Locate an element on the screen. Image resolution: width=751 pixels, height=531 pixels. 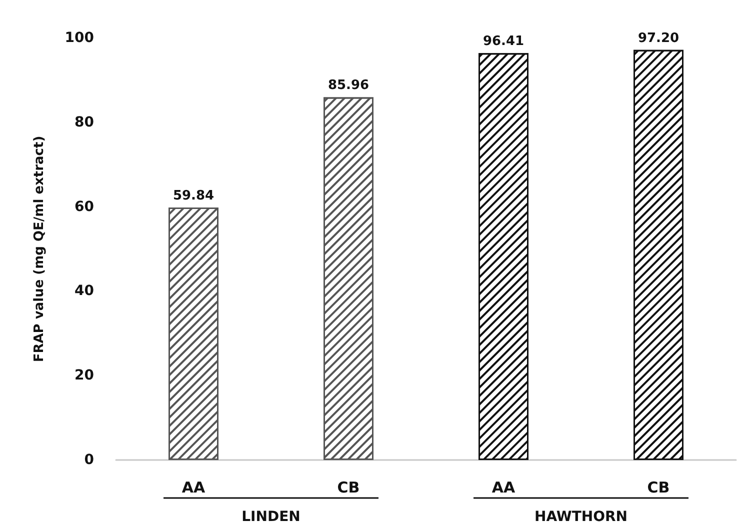
y-tick-label: 40 is located at coordinates (84, 291).